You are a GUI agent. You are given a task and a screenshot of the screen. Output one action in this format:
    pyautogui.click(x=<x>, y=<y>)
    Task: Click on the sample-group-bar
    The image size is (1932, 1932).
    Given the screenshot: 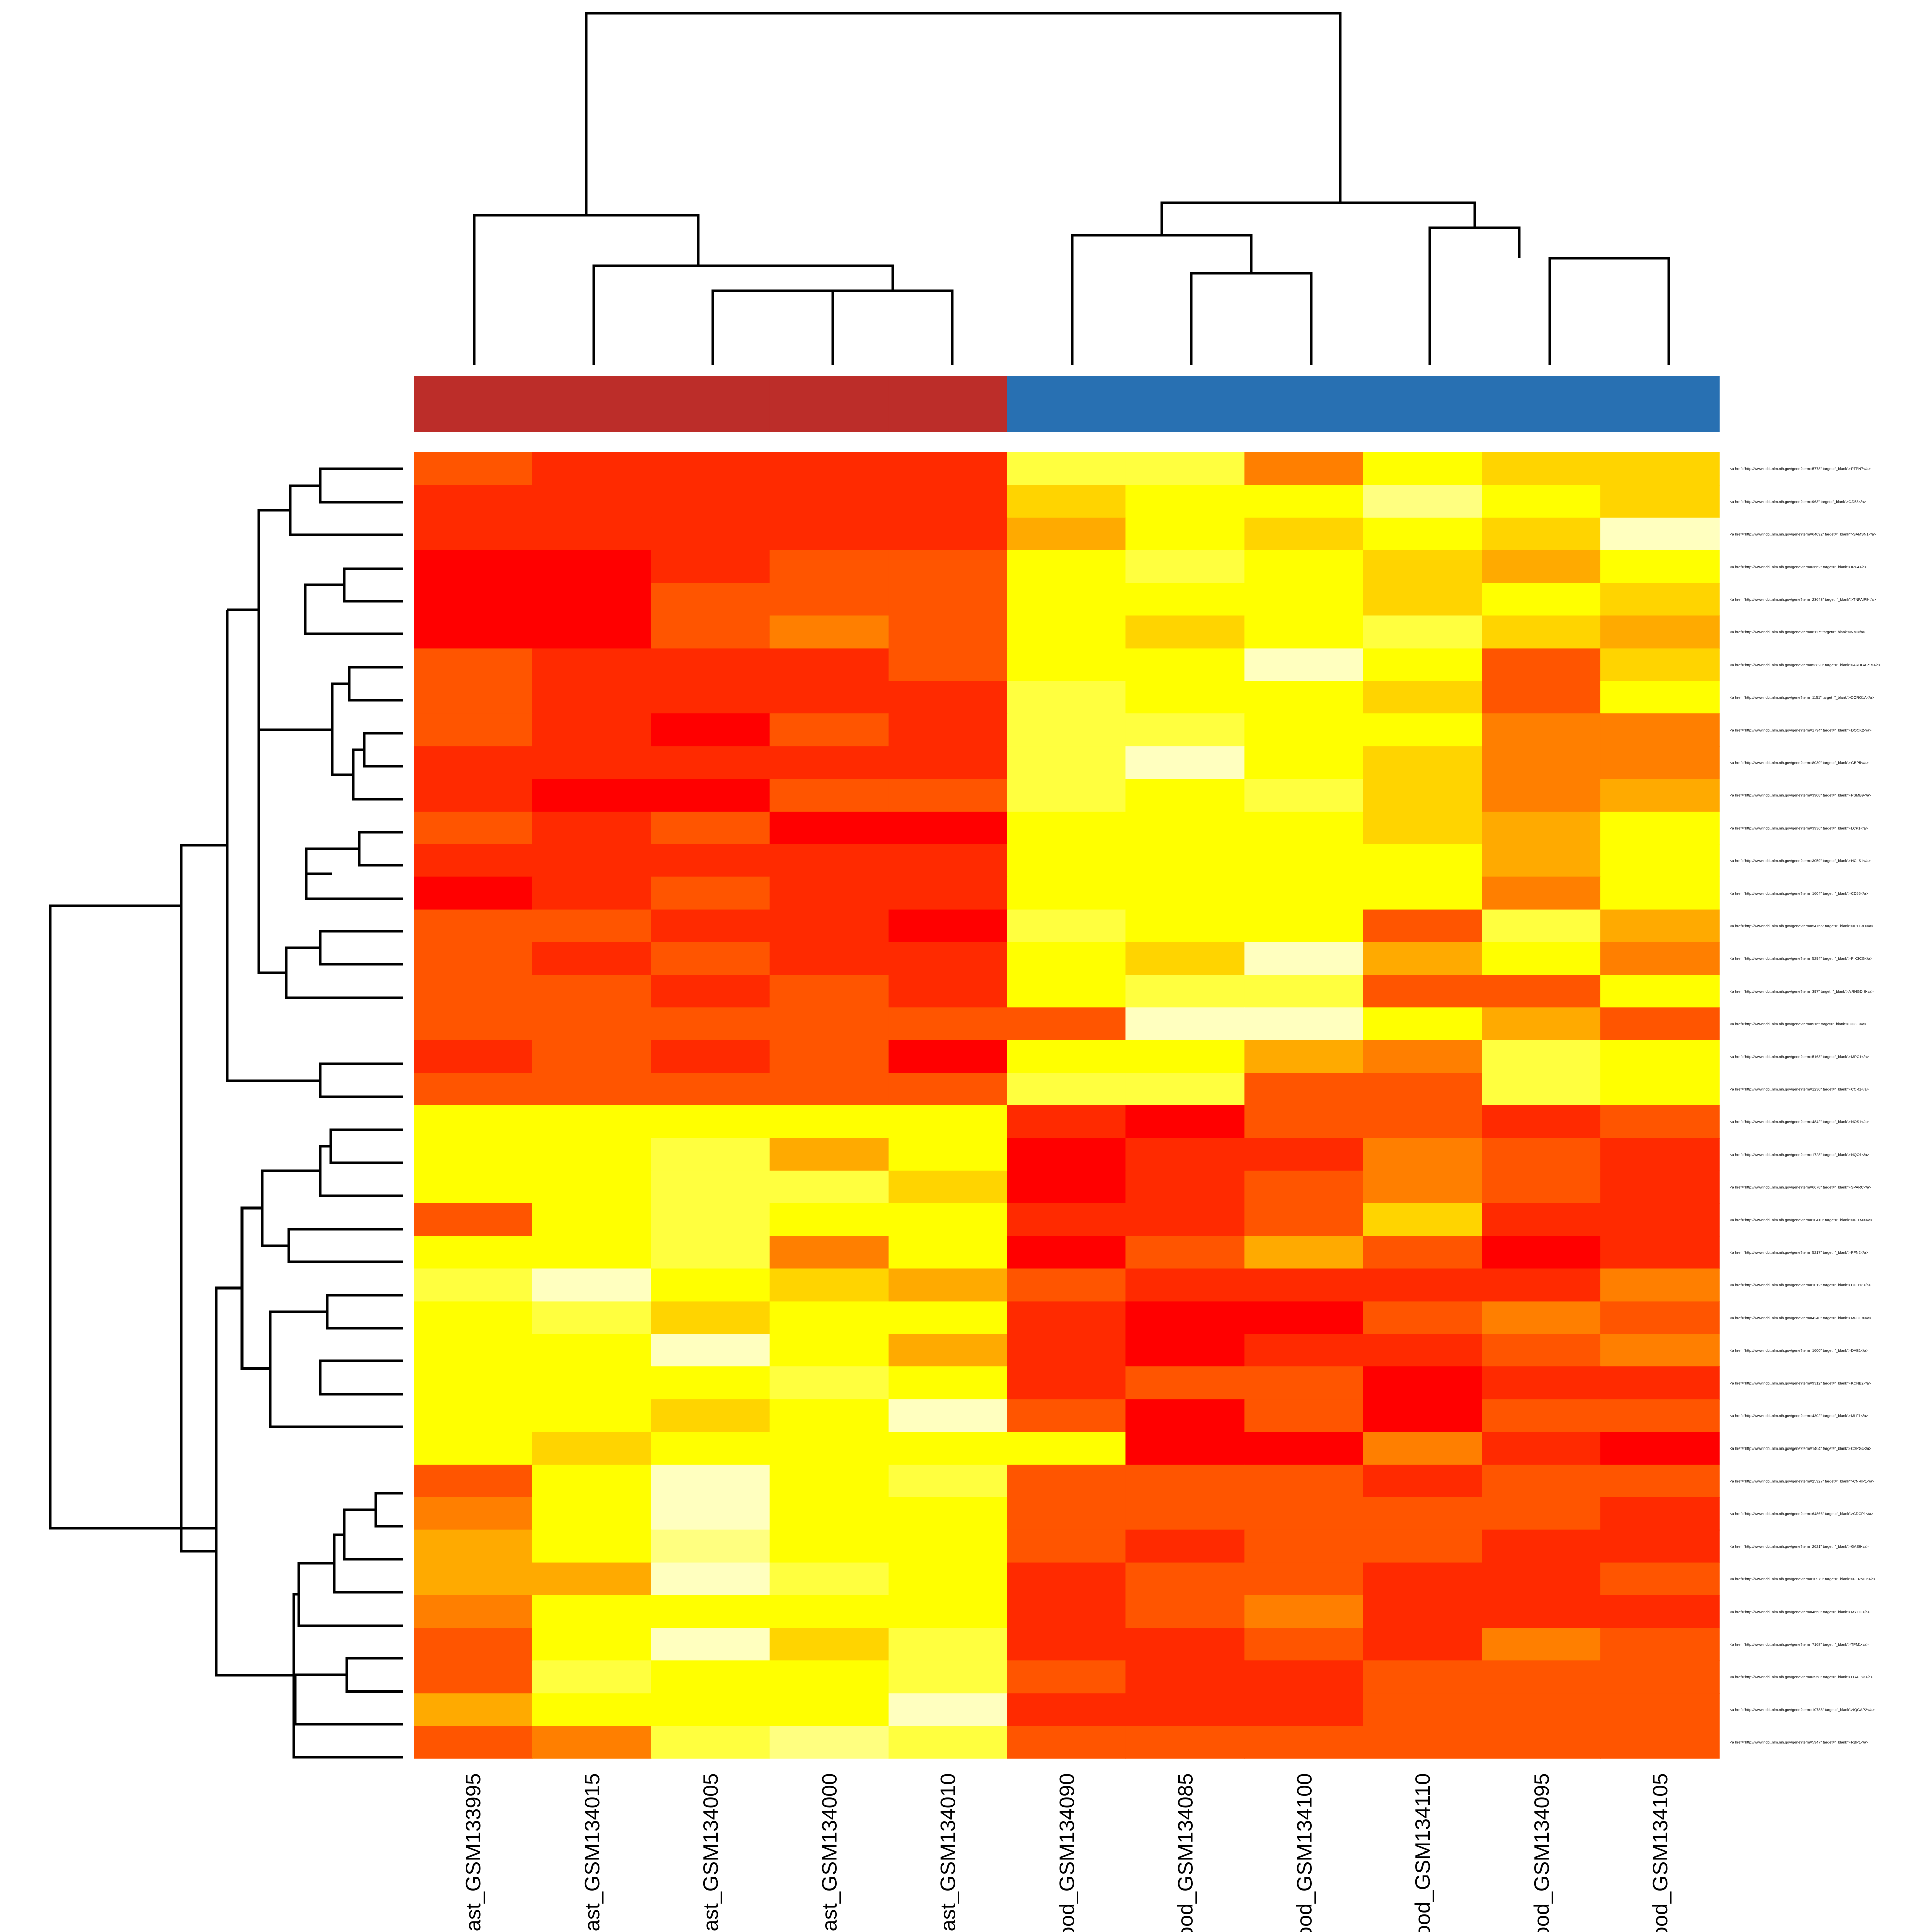 What is the action you would take?
    pyautogui.click(x=1067, y=404)
    